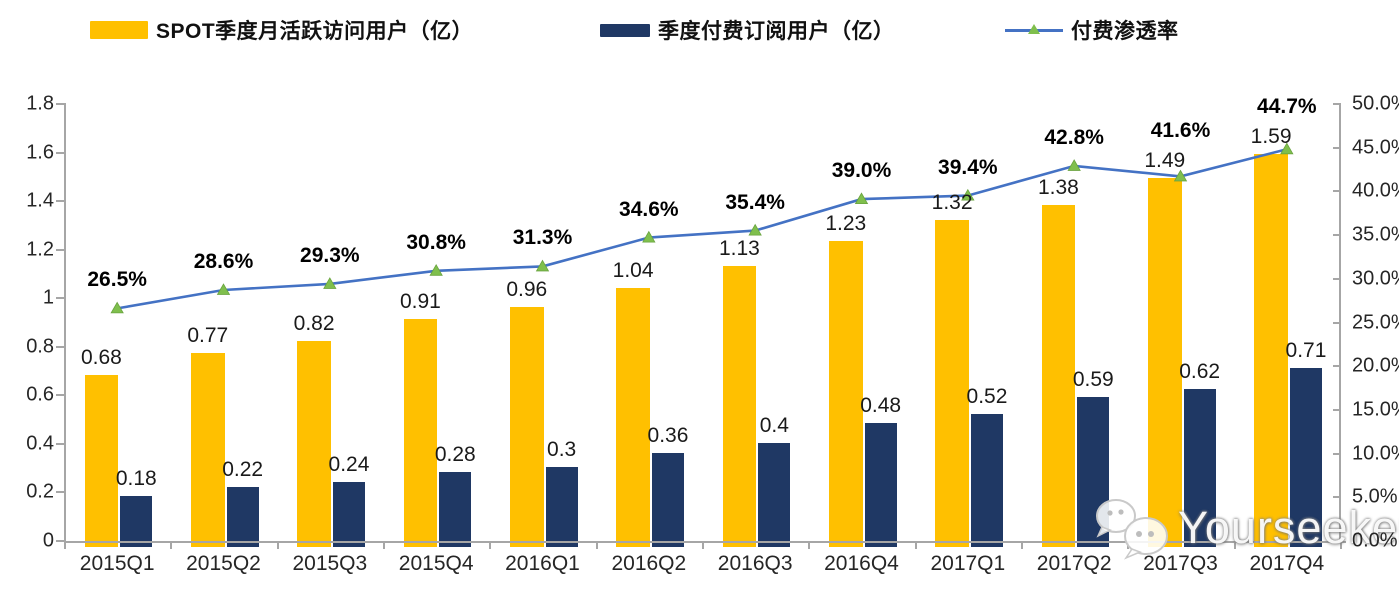  I want to click on x-axis-category-label: 2016Q1, so click(542, 563).